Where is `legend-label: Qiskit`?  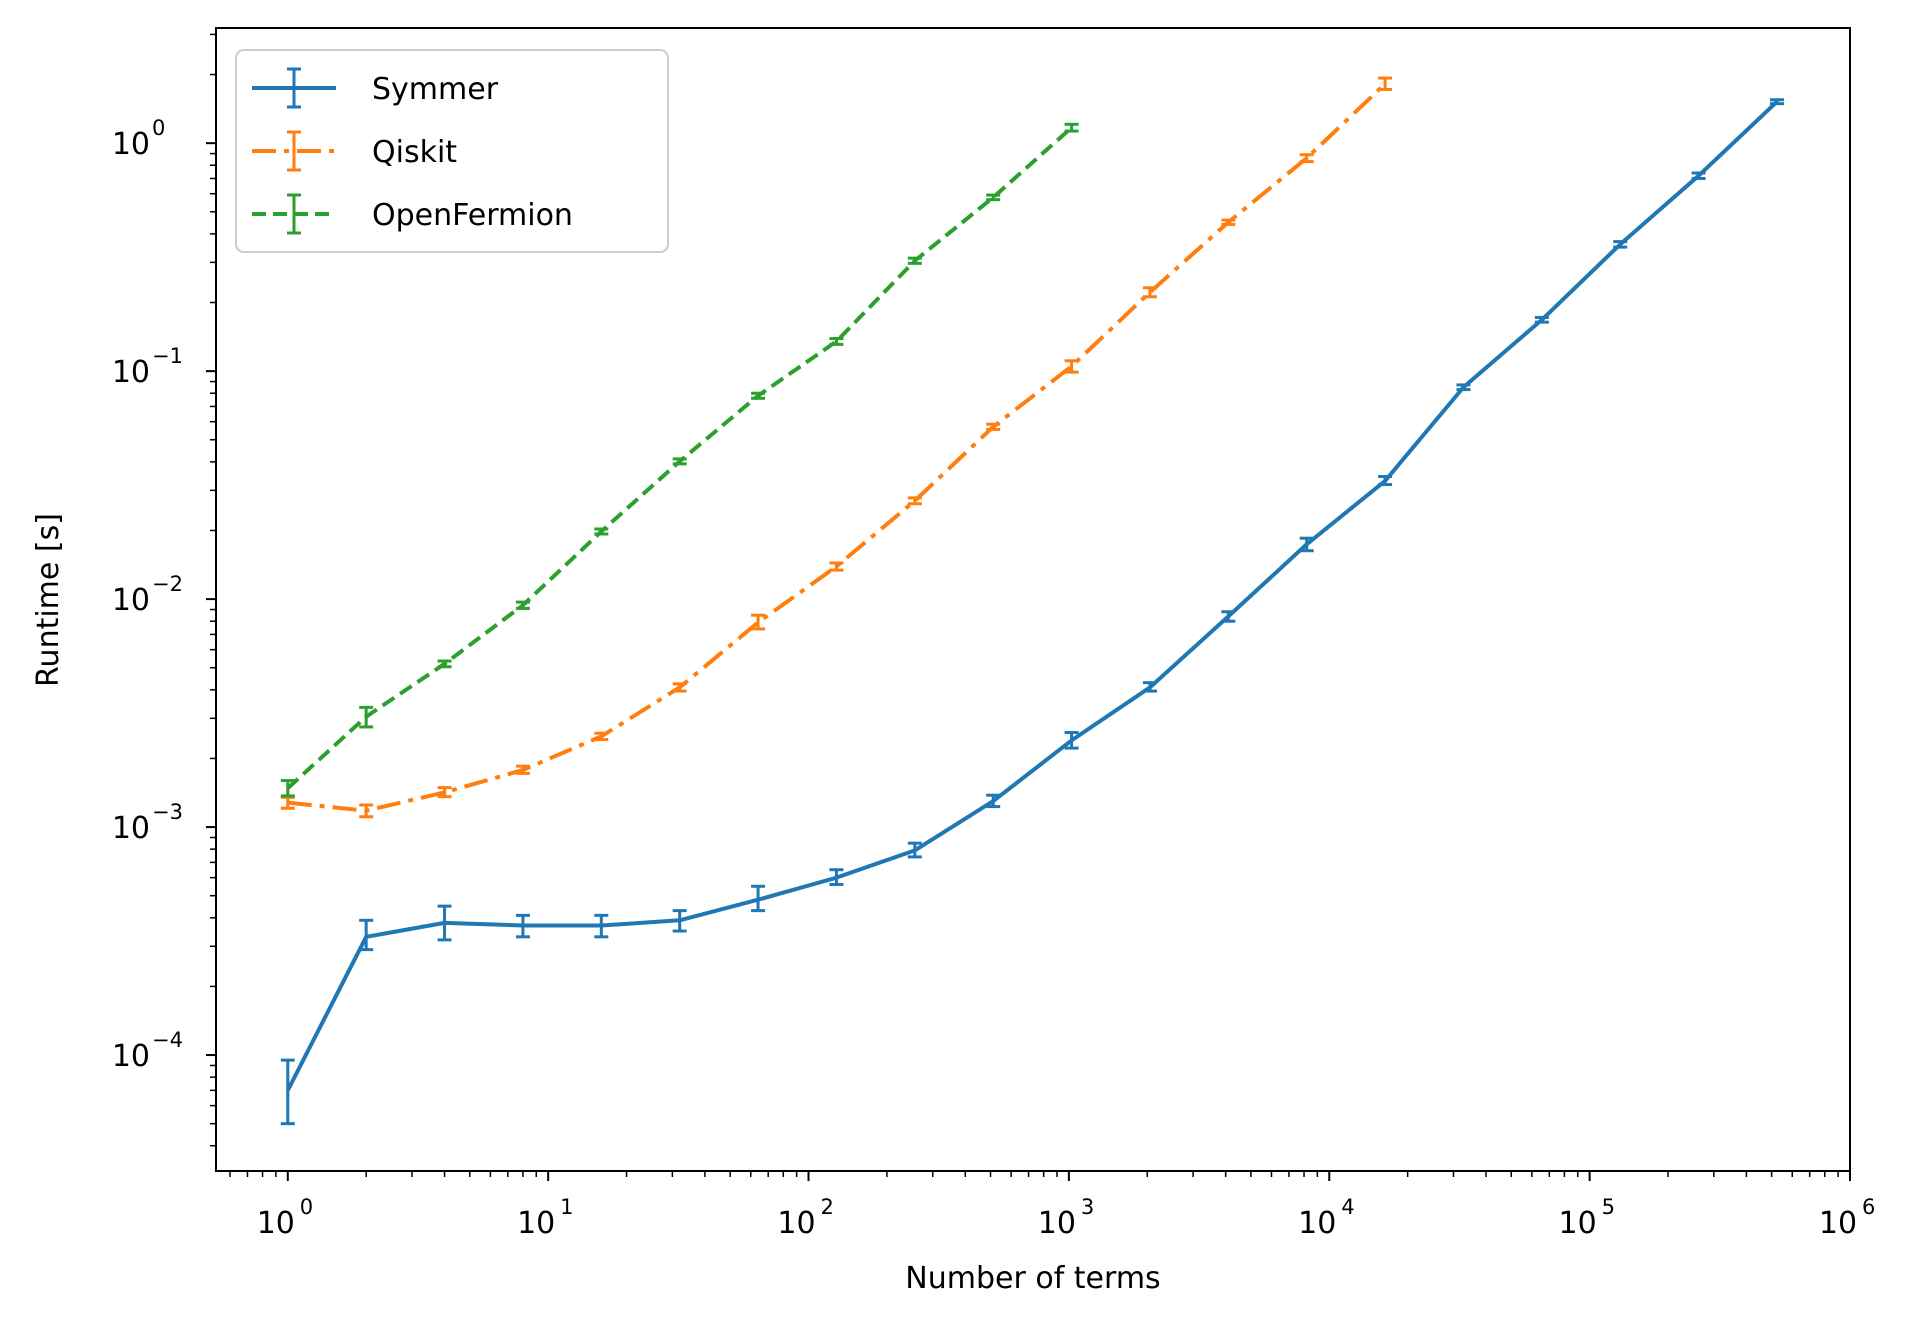
legend-label: Qiskit is located at coordinates (414, 152).